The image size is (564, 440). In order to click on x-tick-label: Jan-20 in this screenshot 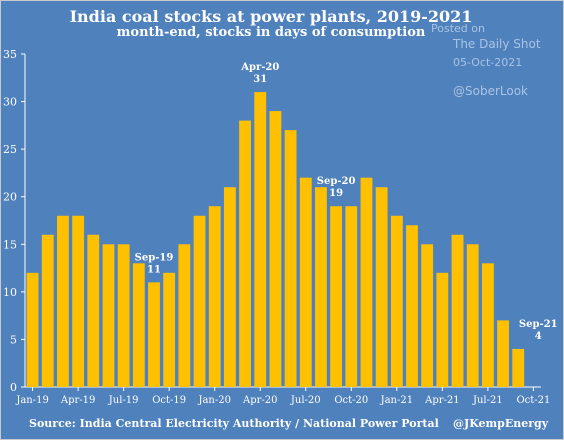, I will do `click(214, 400)`.